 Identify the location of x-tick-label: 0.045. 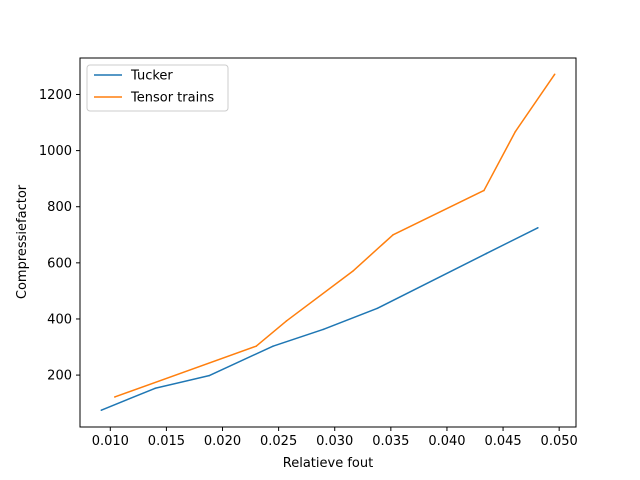
(502, 441).